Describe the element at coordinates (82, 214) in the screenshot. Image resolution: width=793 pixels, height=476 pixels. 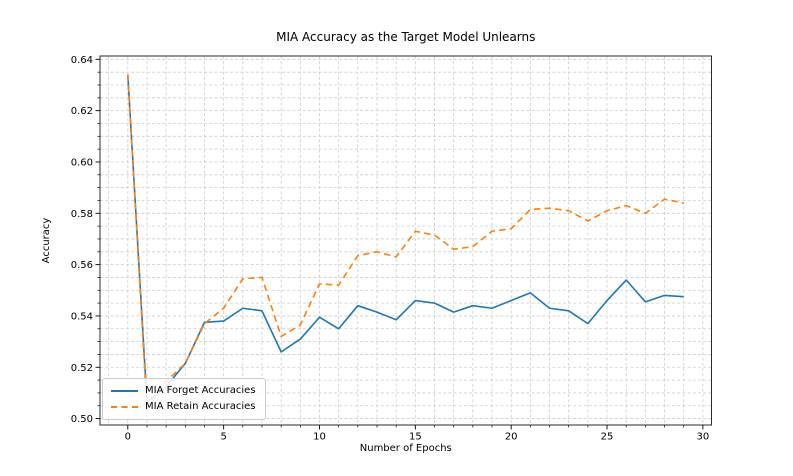
I see `y-tick-label: 0.58` at that location.